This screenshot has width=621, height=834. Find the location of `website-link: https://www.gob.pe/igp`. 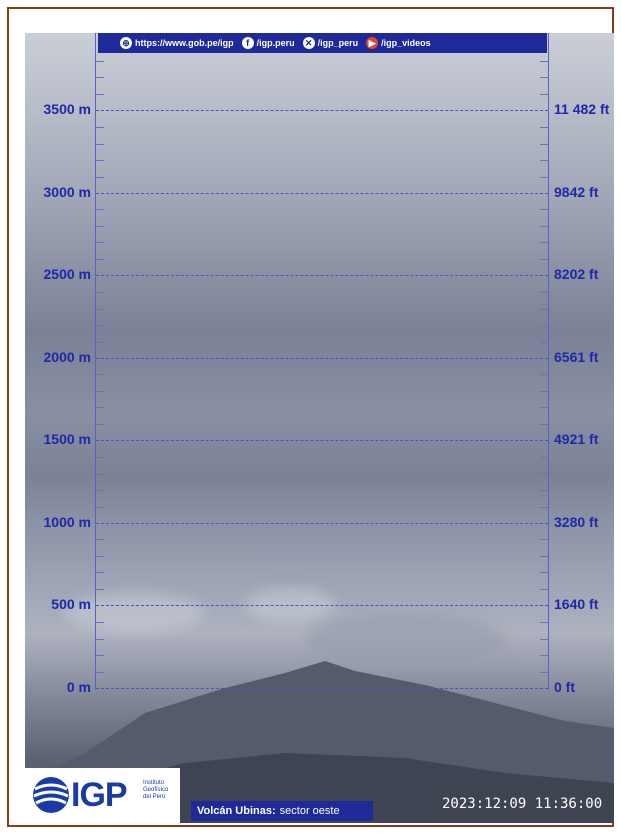

website-link: https://www.gob.pe/igp is located at coordinates (184, 43).